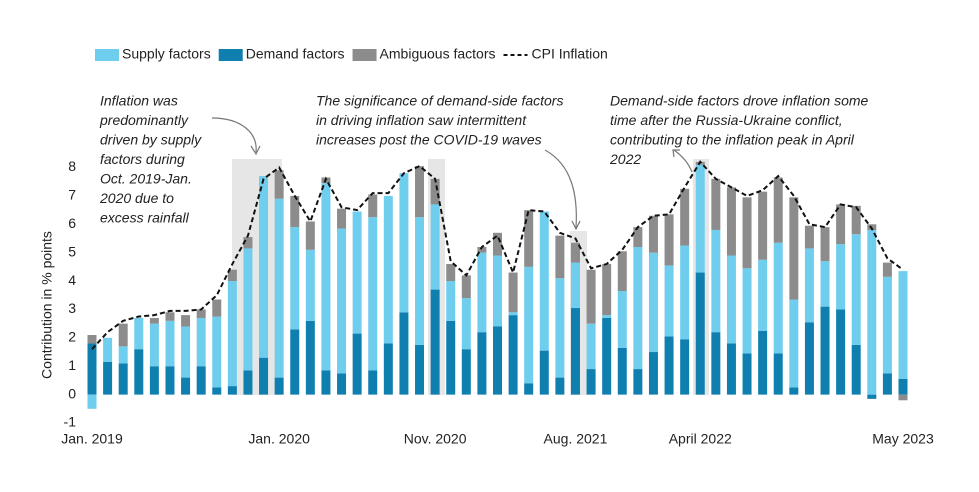 The image size is (979, 492). I want to click on x-tick-label: Jan. 2020, so click(279, 439).